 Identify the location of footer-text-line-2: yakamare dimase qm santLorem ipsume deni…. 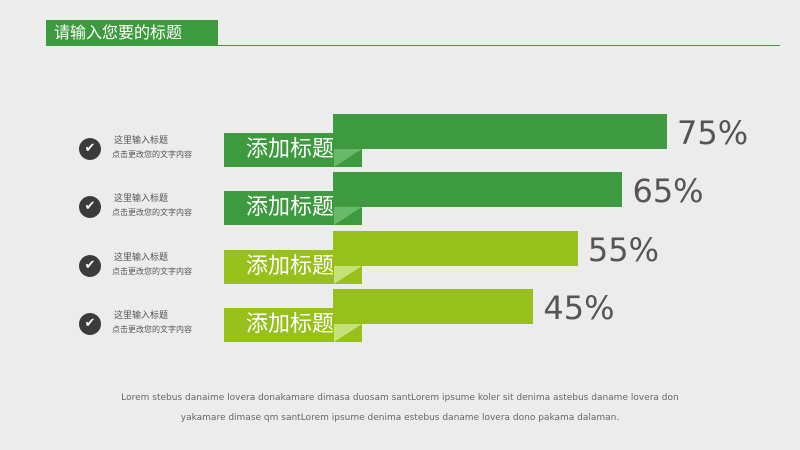
(400, 418).